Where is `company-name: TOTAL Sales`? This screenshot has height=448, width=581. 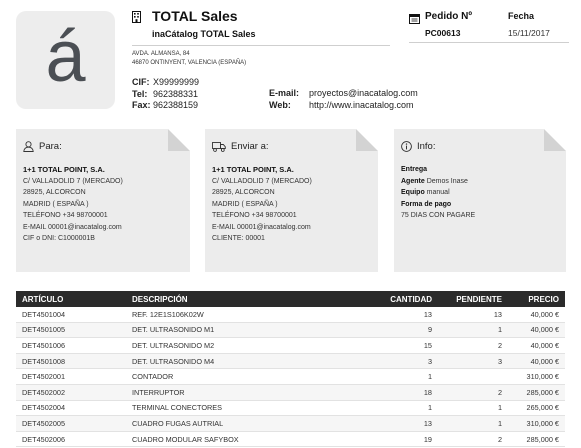
company-name: TOTAL Sales is located at coordinates (195, 16).